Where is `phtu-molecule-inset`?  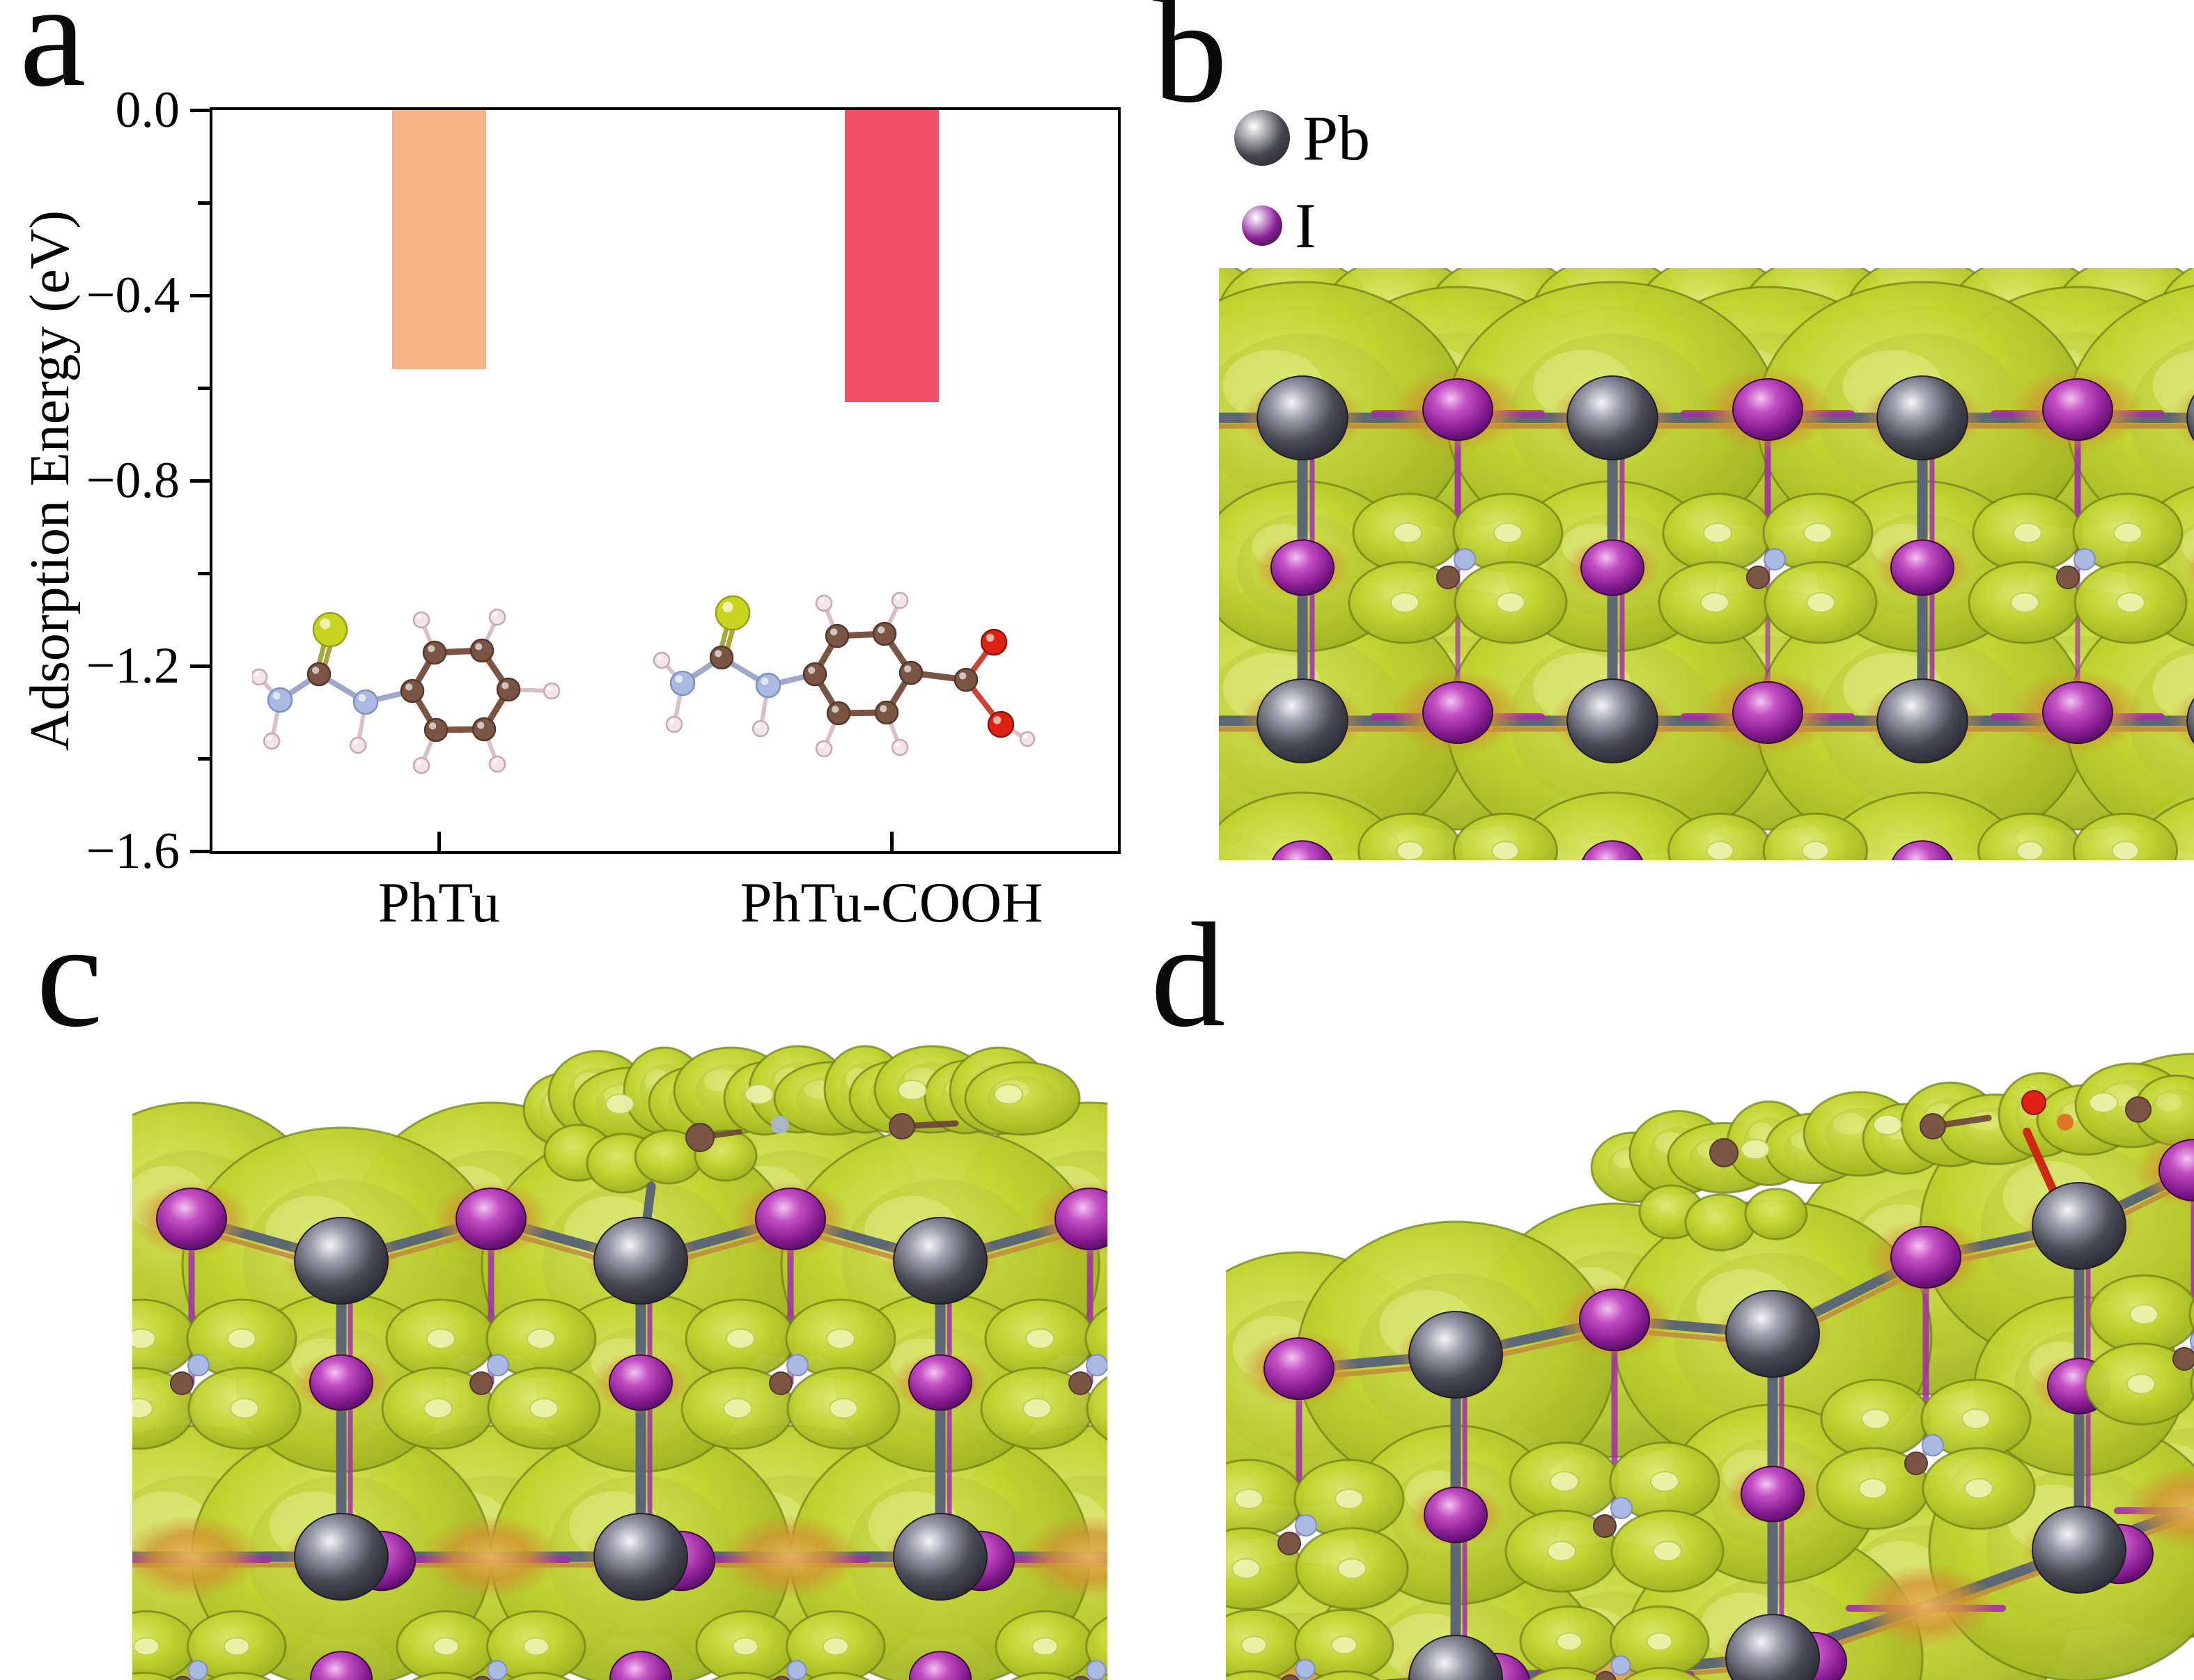 phtu-molecule-inset is located at coordinates (407, 691).